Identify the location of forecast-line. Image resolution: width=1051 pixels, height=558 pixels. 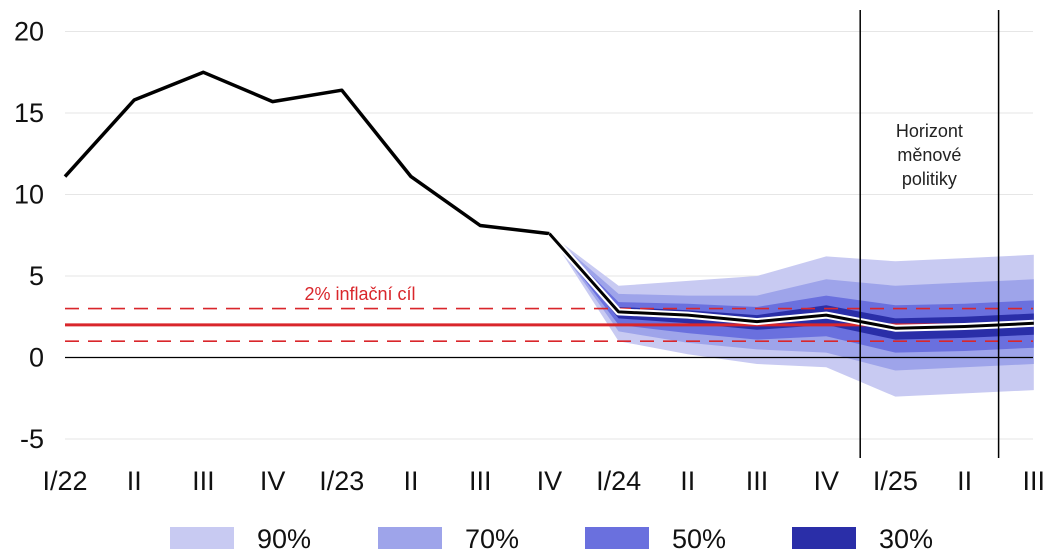
(791, 281).